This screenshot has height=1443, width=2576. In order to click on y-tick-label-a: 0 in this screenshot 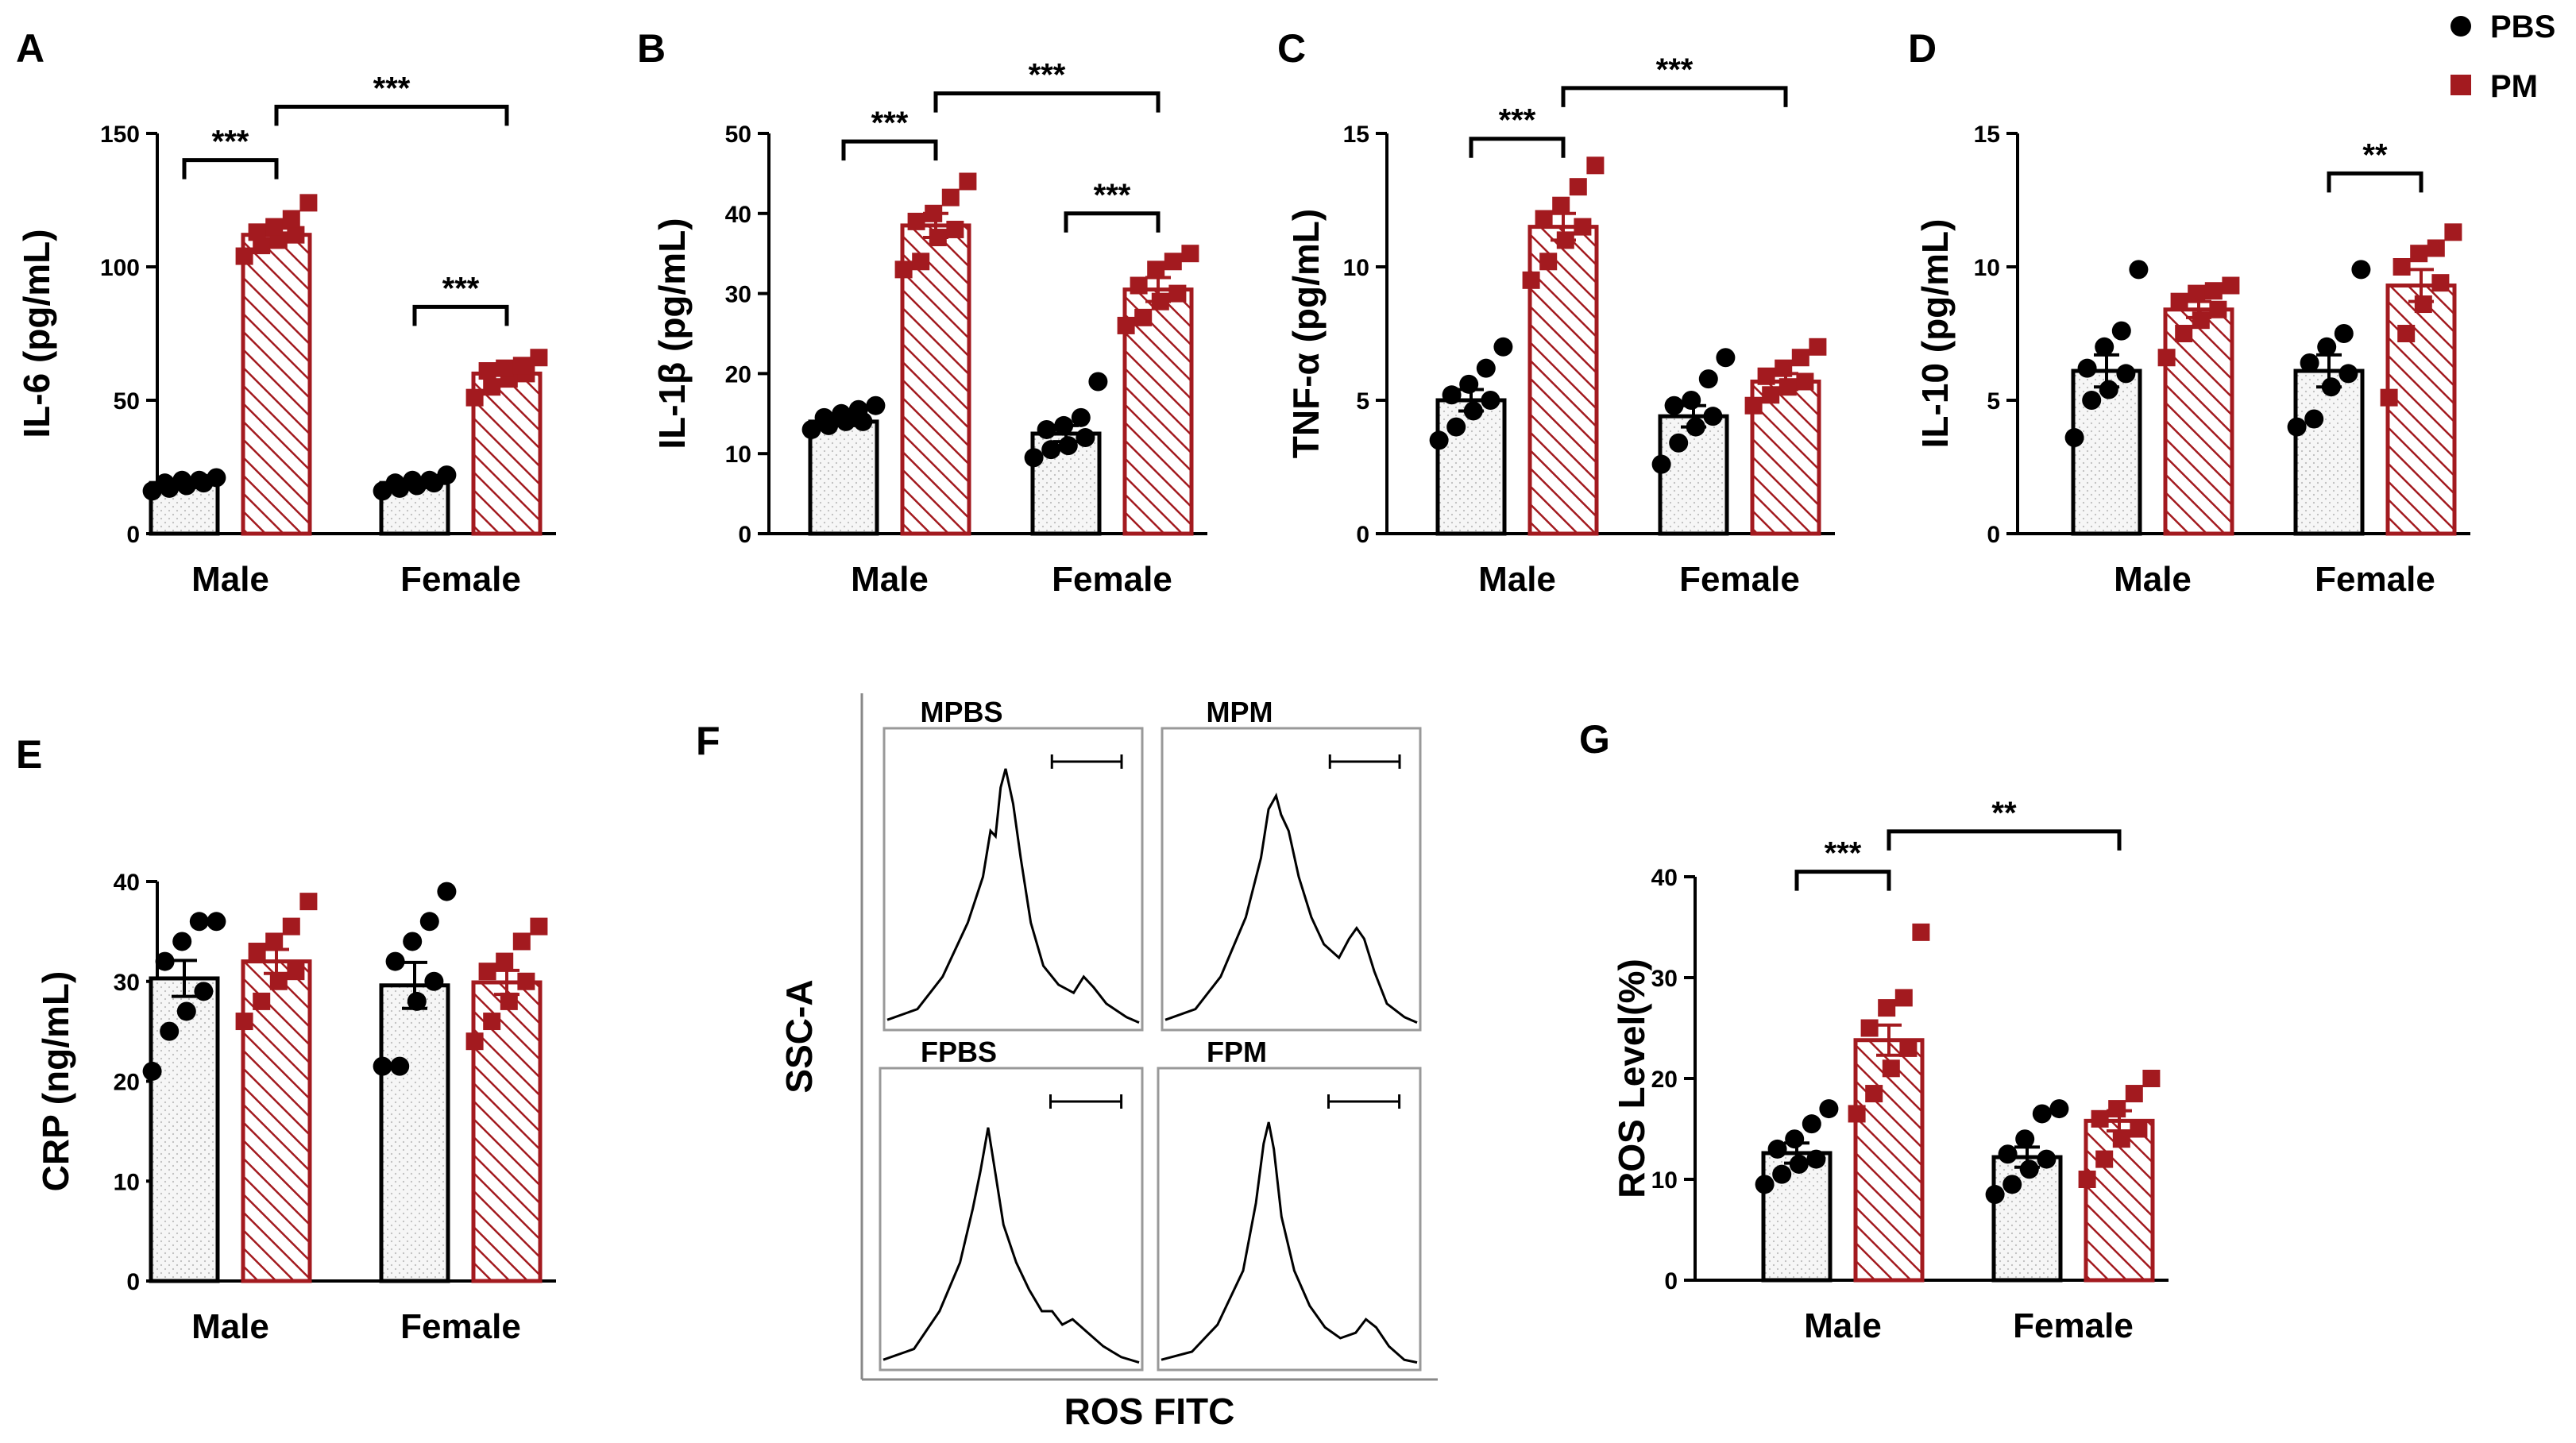, I will do `click(133, 535)`.